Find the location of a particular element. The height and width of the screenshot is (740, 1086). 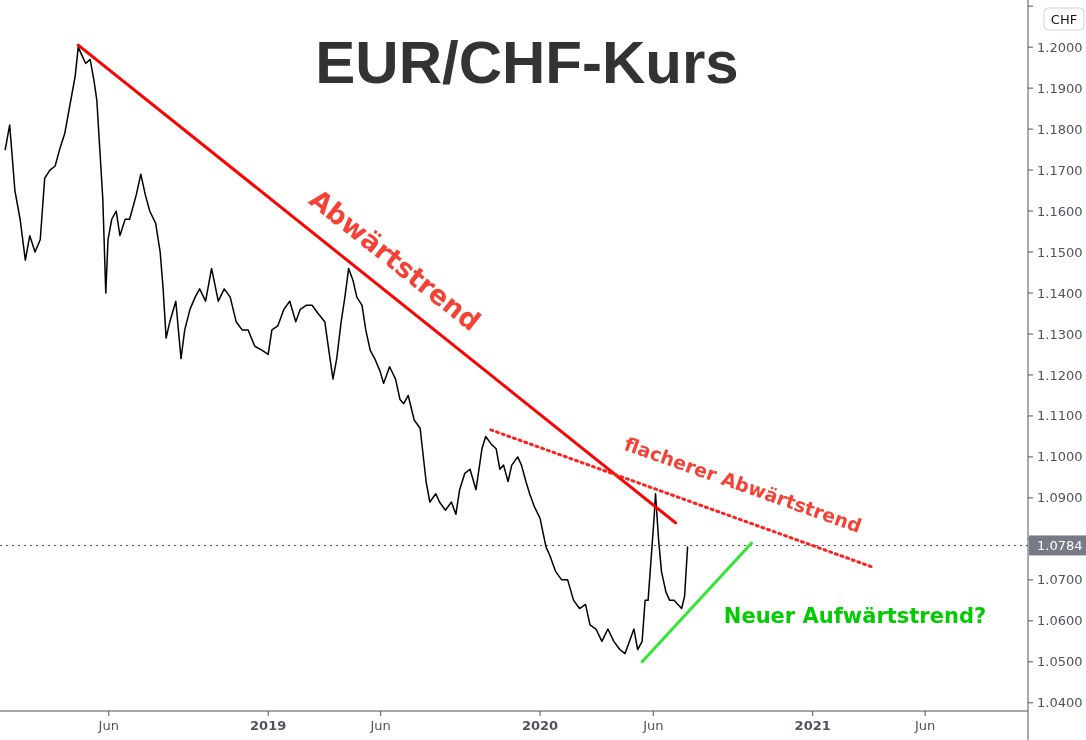

x-tick-label: 2020 is located at coordinates (540, 725).